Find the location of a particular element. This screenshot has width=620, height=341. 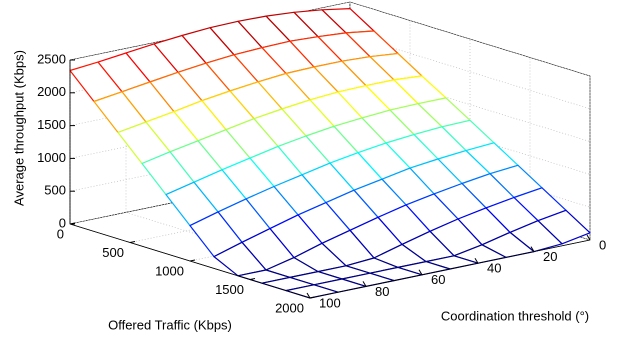

x-tick-label: 2000 is located at coordinates (289, 307).